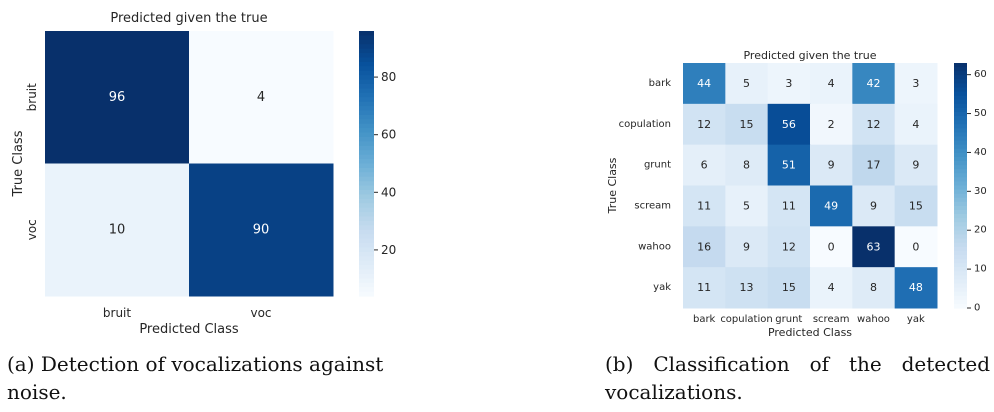 The width and height of the screenshot is (994, 412). What do you see at coordinates (873, 319) in the screenshot?
I see `chart-b-x-tick-label: wahoo` at bounding box center [873, 319].